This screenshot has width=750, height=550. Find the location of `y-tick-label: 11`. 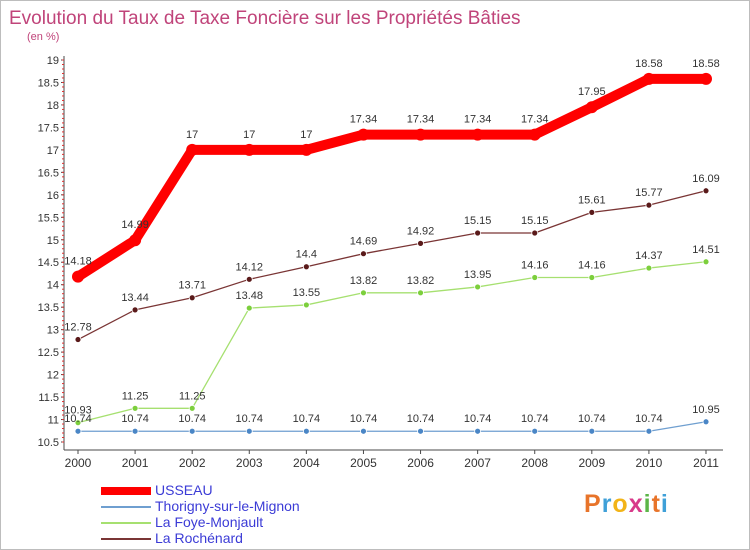

y-tick-label: 11 is located at coordinates (53, 421).